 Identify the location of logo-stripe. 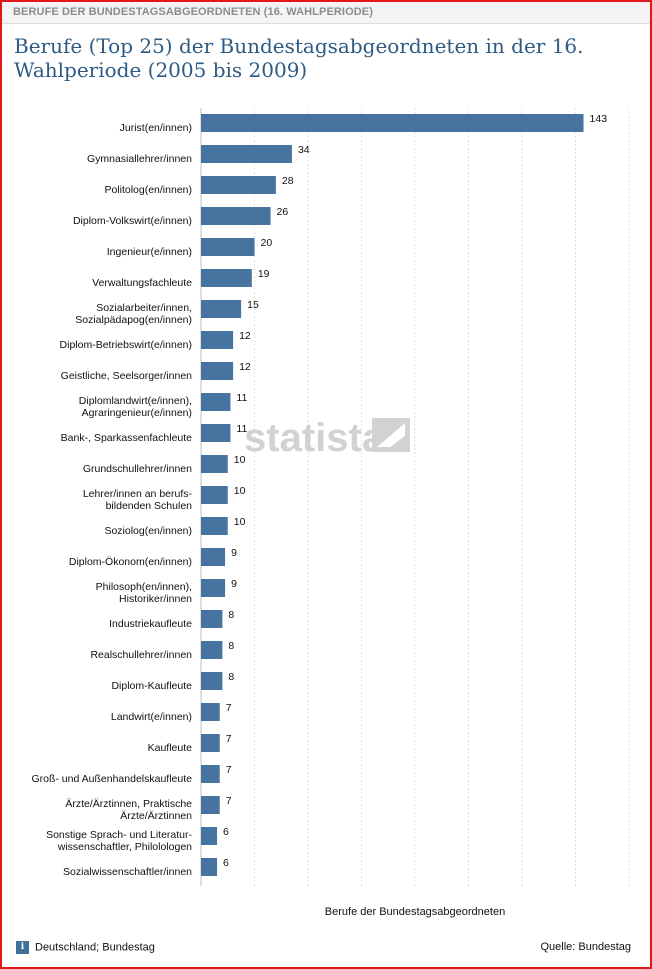
(391, 435).